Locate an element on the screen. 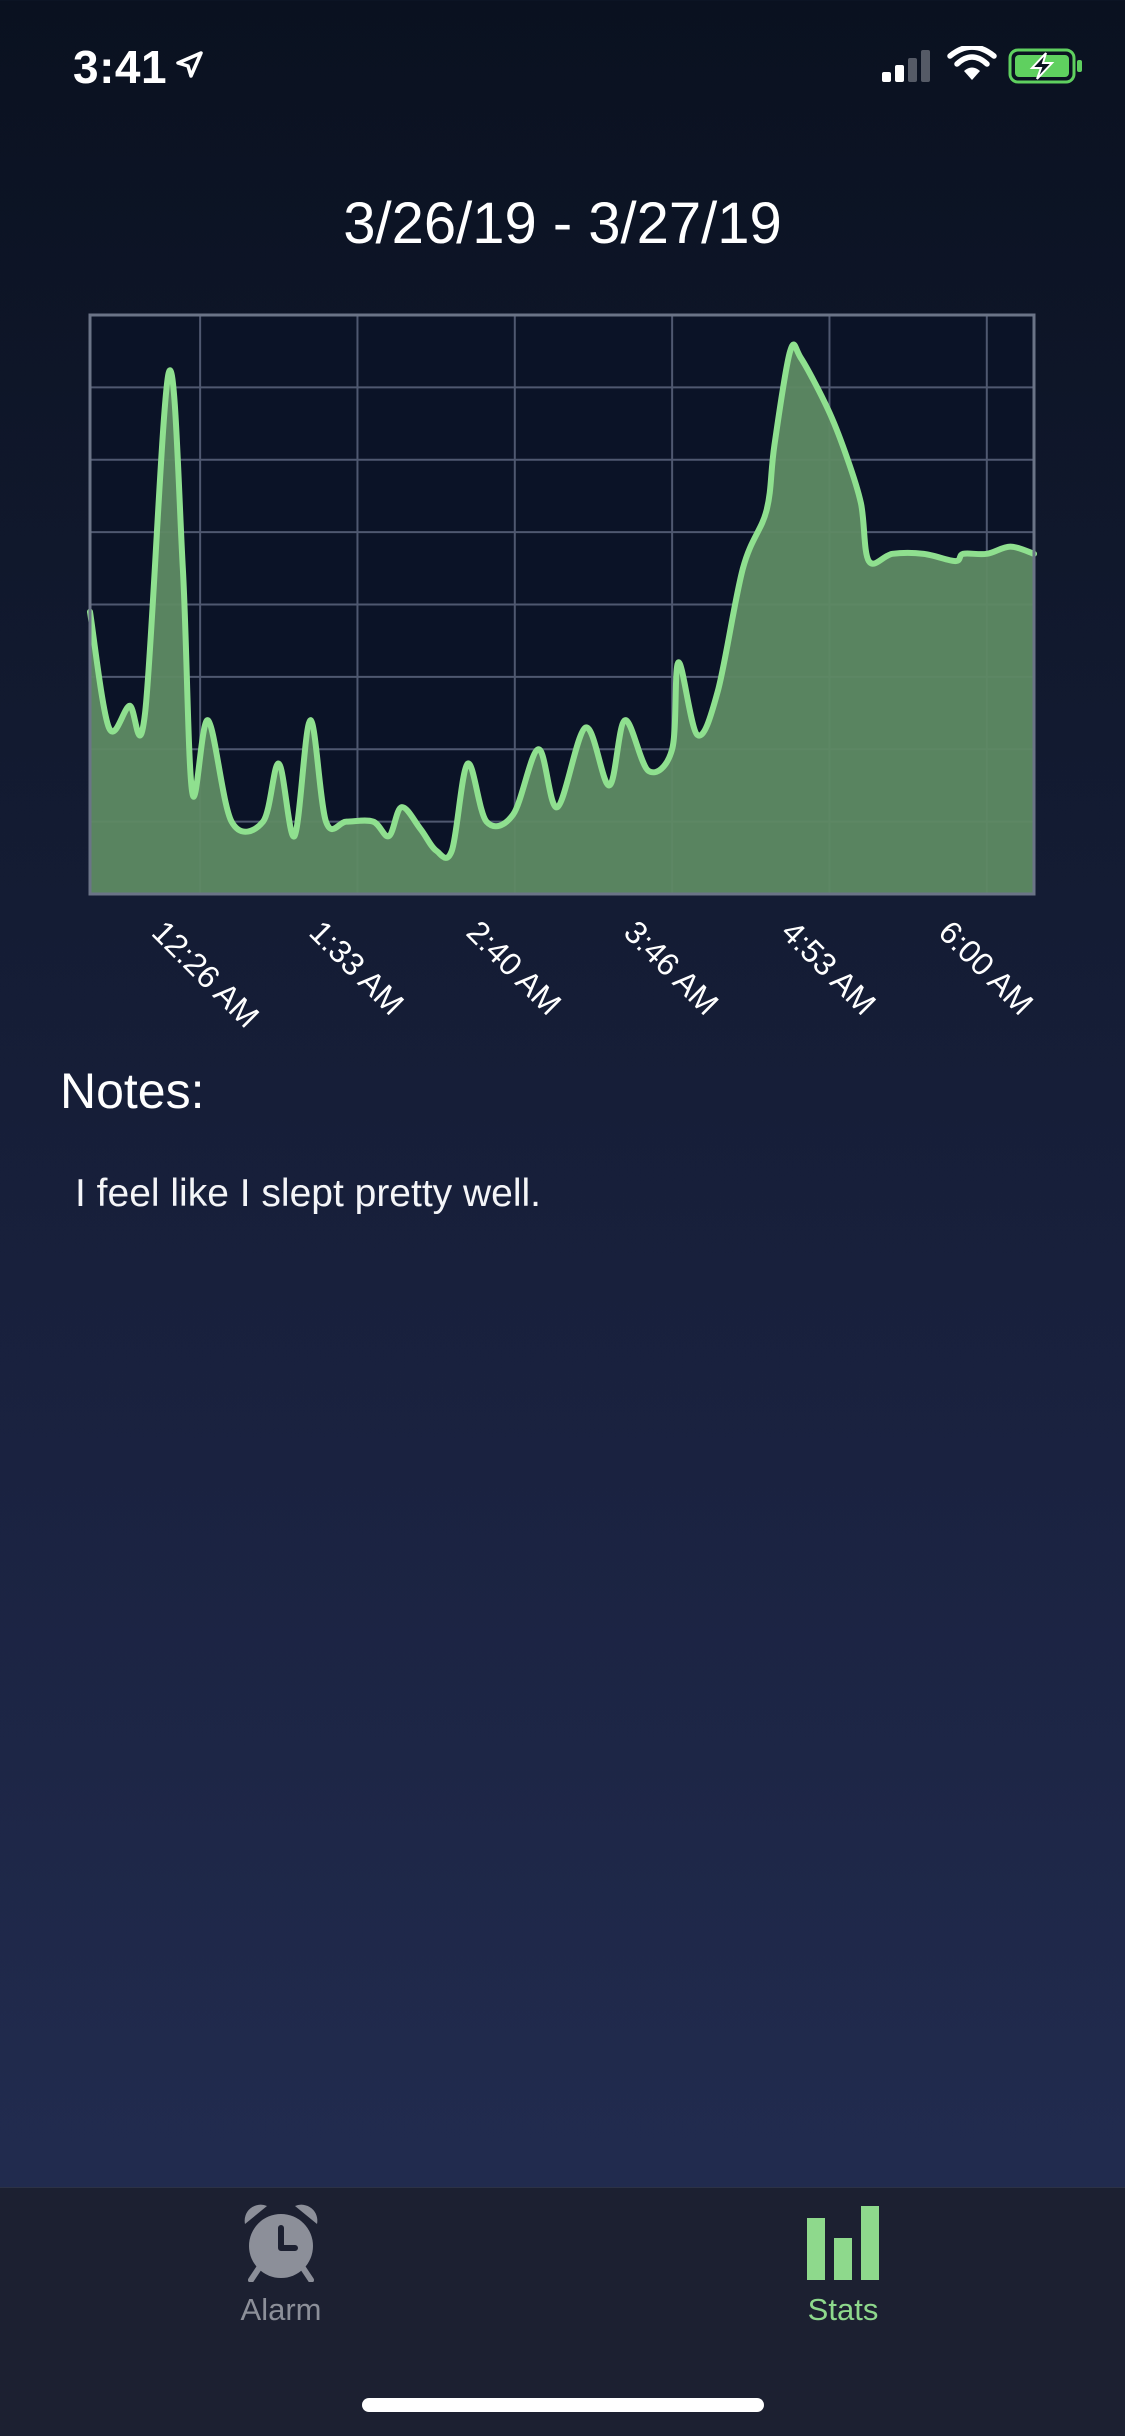 The height and width of the screenshot is (2436, 1125). cellular-signal-icon is located at coordinates (906, 66).